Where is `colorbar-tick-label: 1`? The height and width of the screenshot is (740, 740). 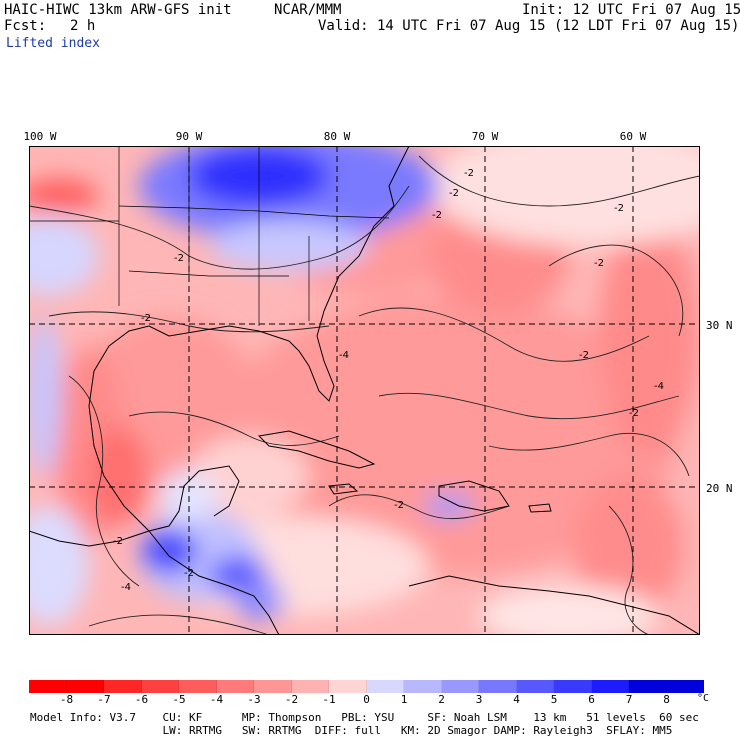
colorbar-tick-label: 1 is located at coordinates (404, 699).